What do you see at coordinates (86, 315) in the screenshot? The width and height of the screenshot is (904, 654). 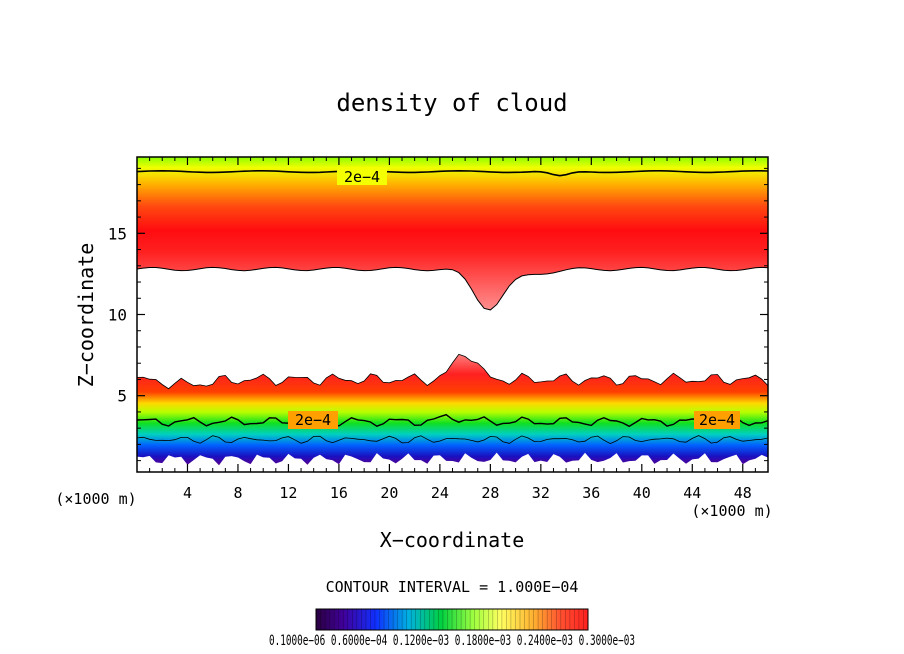 I see `y-axis-label: Z−coordinate` at bounding box center [86, 315].